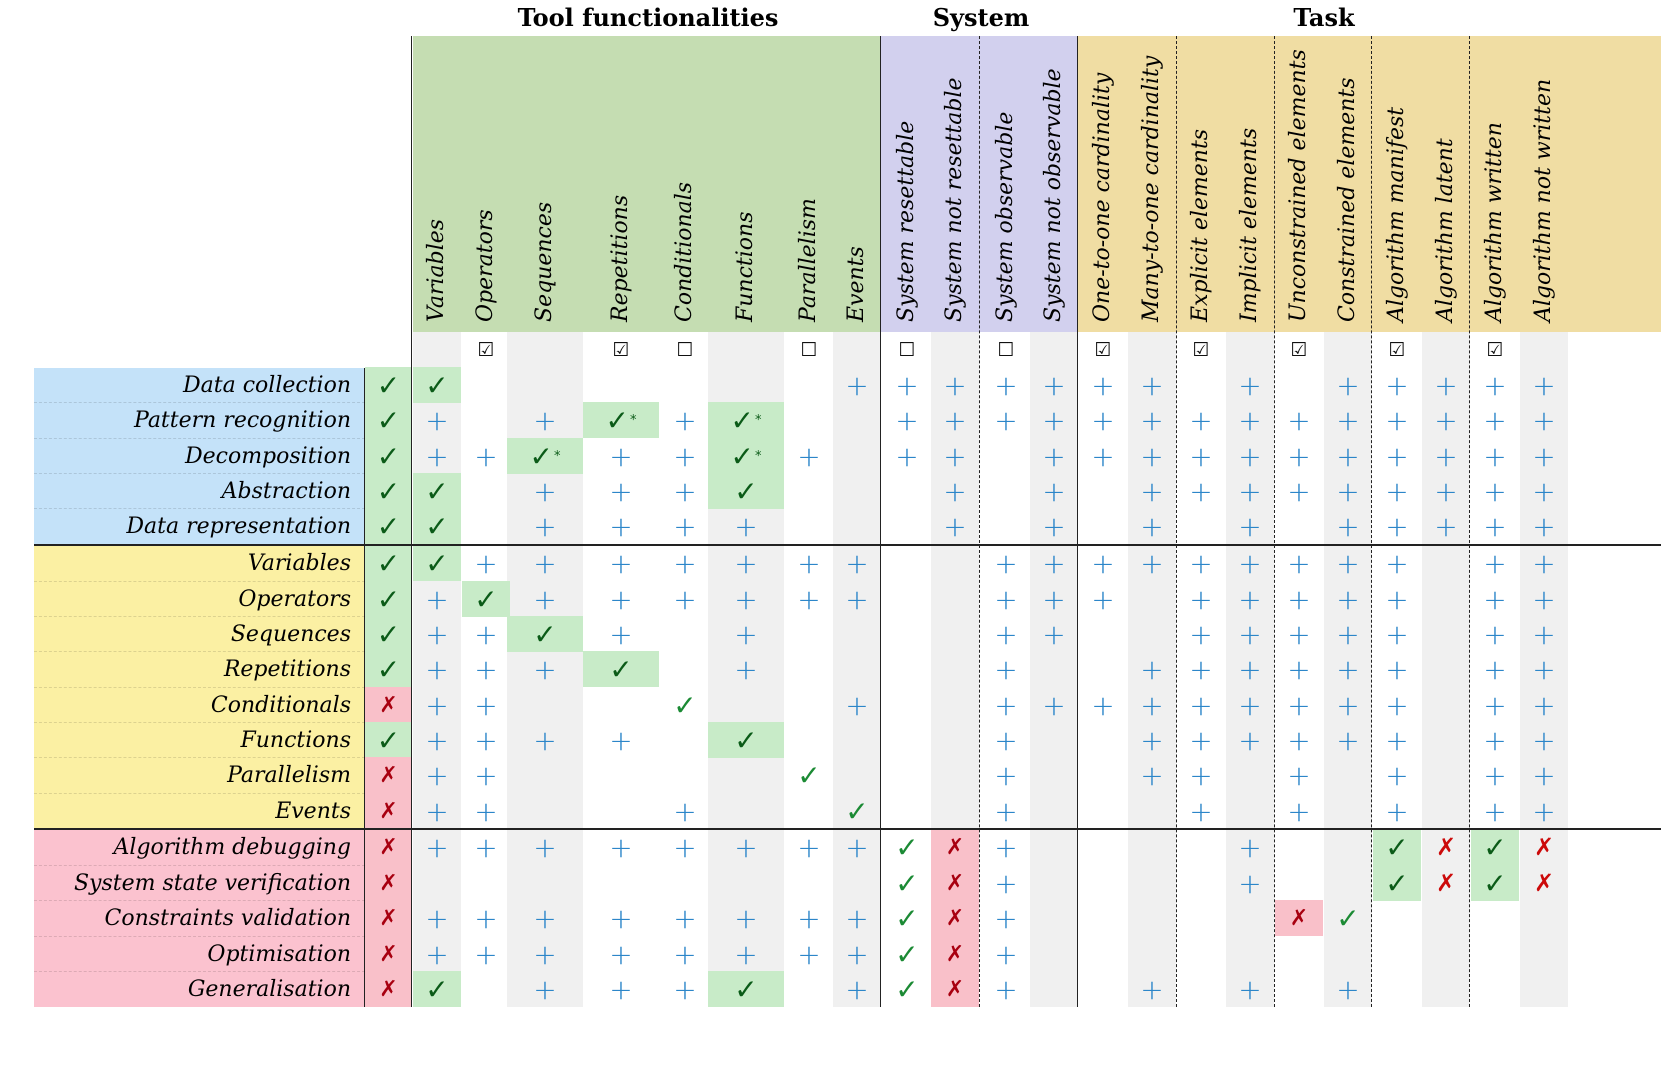 The image size is (1661, 1067). Describe the element at coordinates (280, 705) in the screenshot. I see `row-label: Conditionals` at that location.